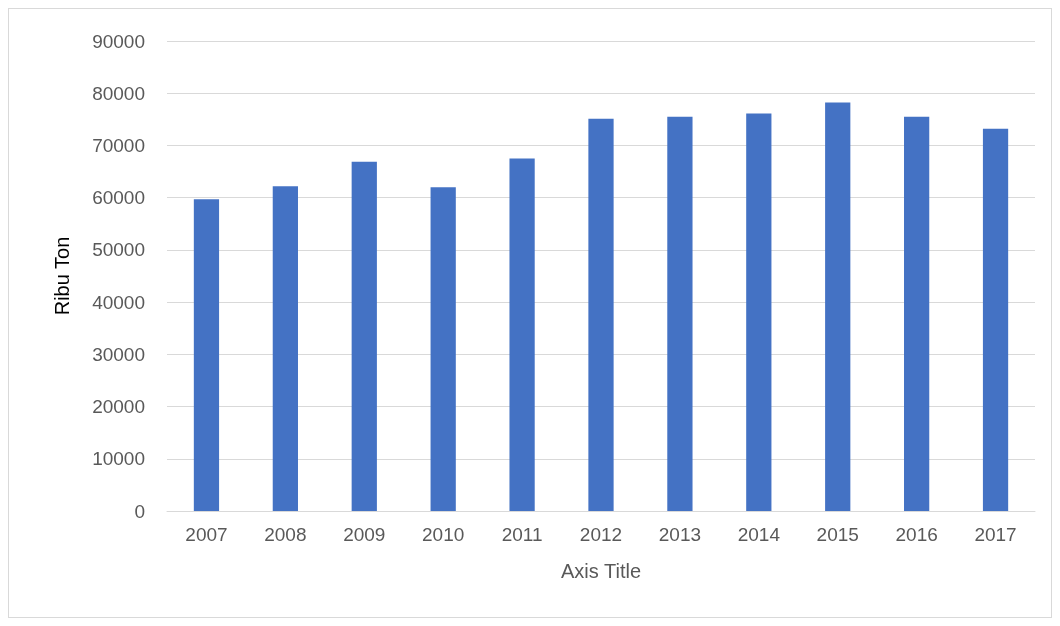  Describe the element at coordinates (118, 302) in the screenshot. I see `y-tick-label: 40000` at that location.